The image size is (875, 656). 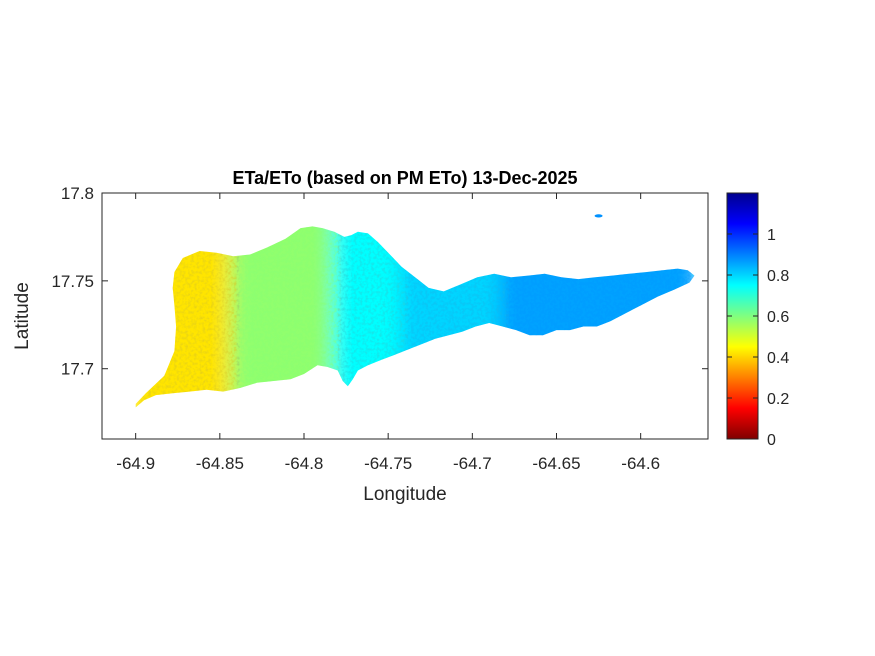 I want to click on islet-group, so click(x=598, y=216).